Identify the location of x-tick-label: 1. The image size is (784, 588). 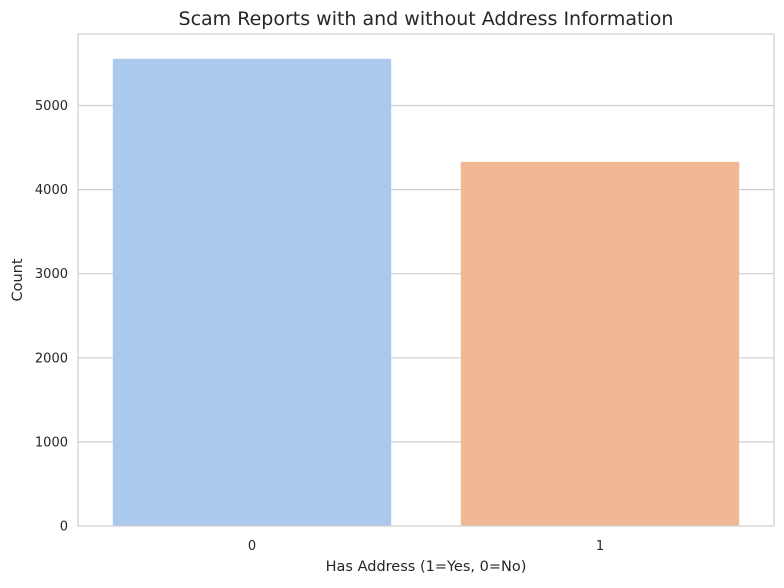
(600, 546).